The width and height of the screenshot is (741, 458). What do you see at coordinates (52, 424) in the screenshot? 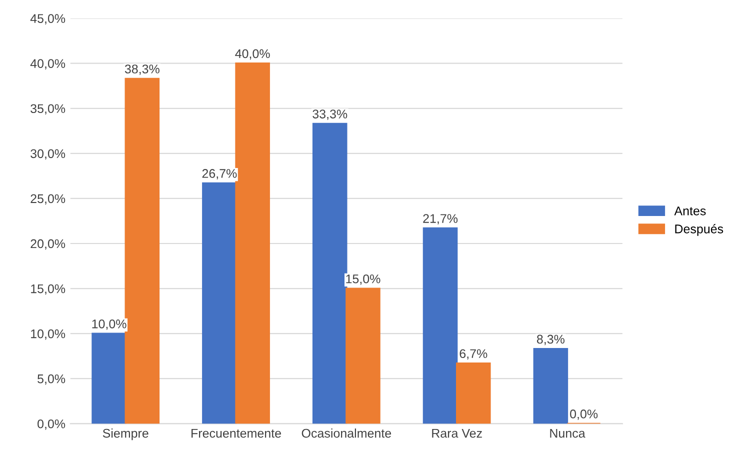
I see `y-tick-label: 0,0%` at bounding box center [52, 424].